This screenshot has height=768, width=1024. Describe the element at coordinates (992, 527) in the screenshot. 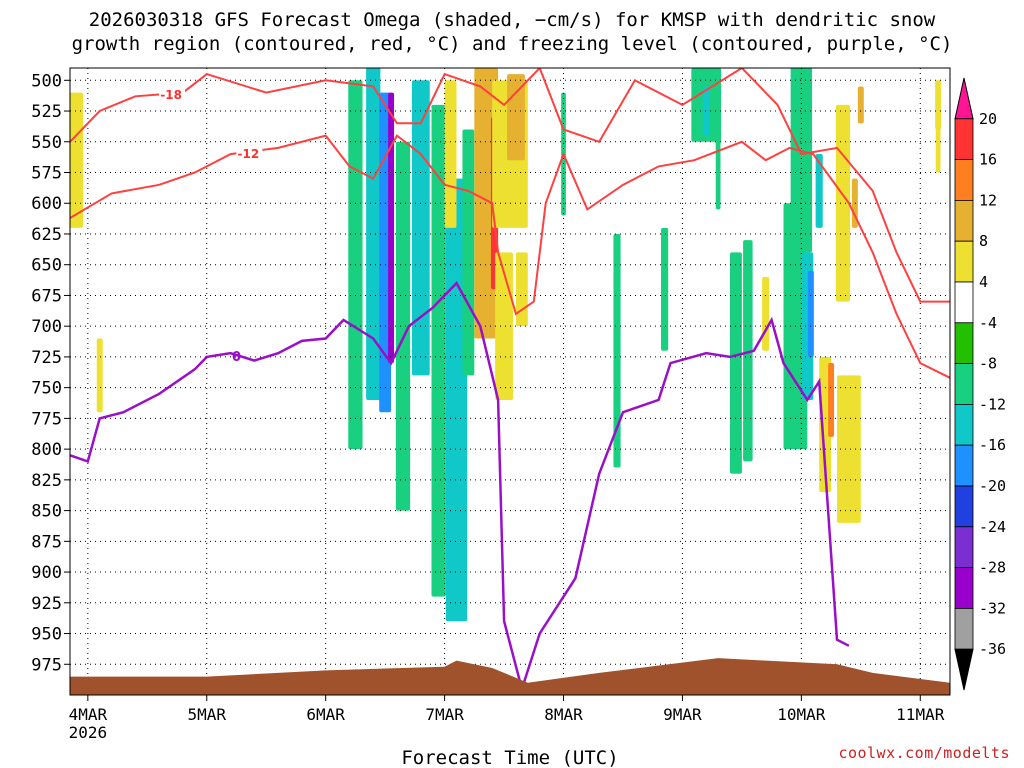

I see `colorbar-label: -24` at that location.